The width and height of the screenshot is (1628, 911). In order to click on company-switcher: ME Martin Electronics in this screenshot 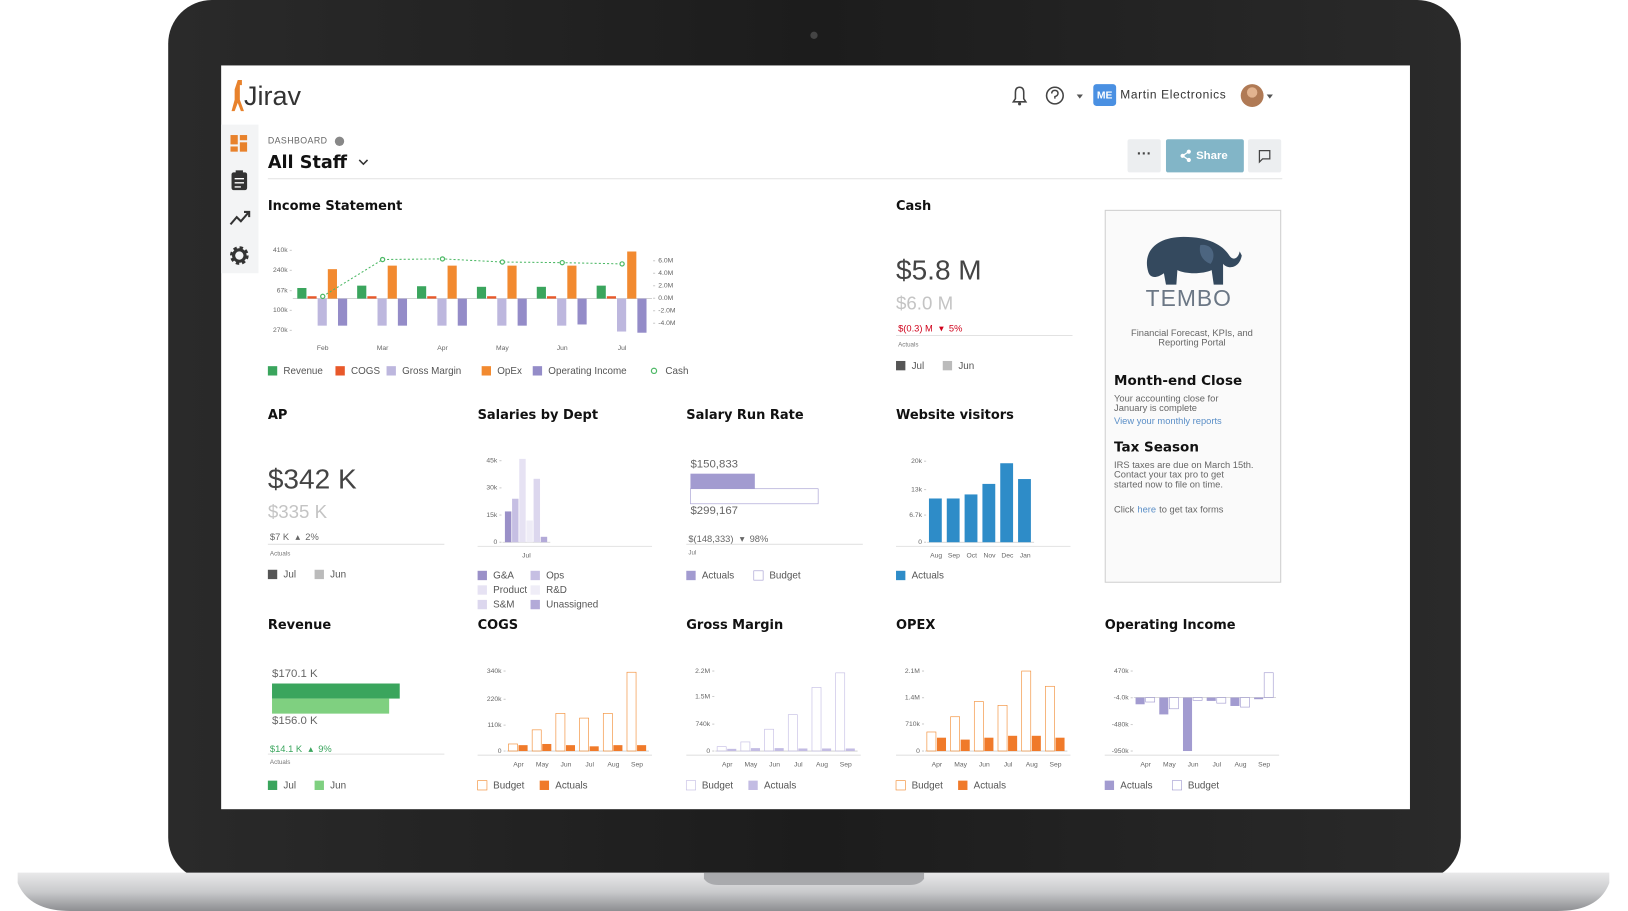, I will do `click(1183, 95)`.